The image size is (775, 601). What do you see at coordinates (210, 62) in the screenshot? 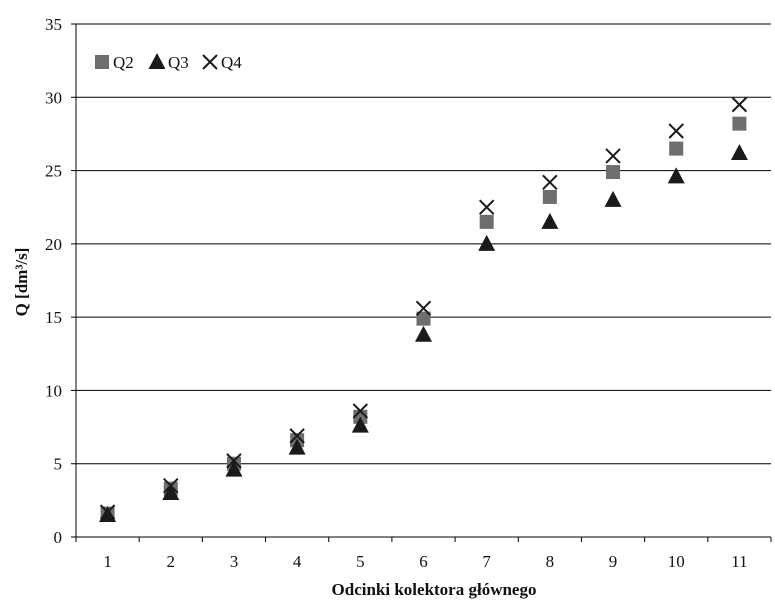
I see `legend-marker-q4` at bounding box center [210, 62].